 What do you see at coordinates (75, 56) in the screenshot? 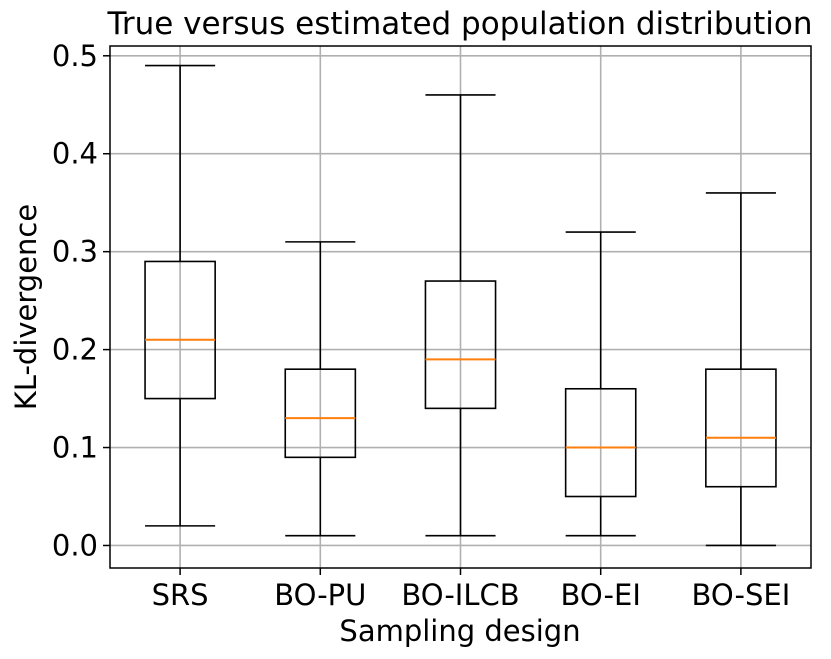
I see `y-tick-label: 0.5` at bounding box center [75, 56].